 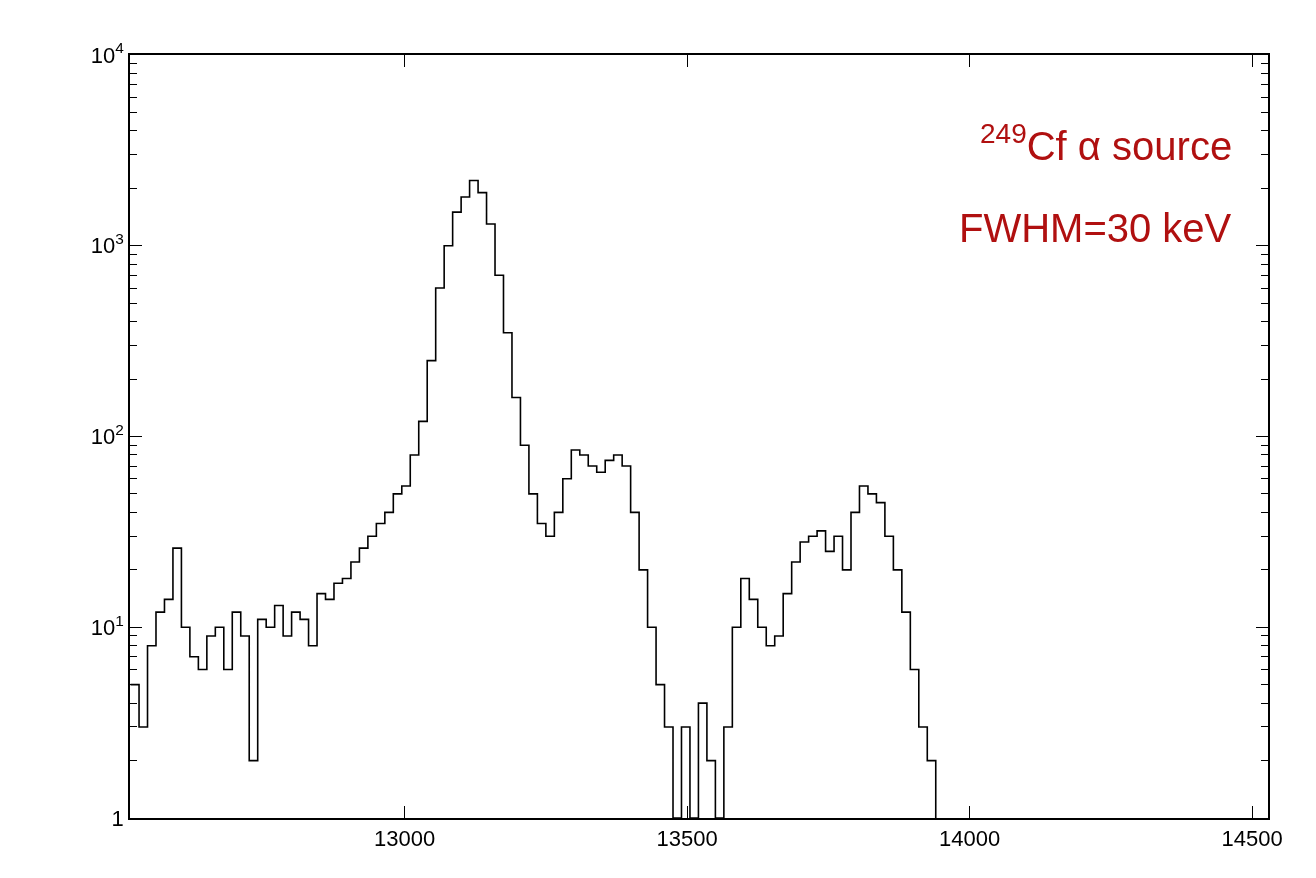 I want to click on x-tick-label: 13000, so click(x=405, y=839).